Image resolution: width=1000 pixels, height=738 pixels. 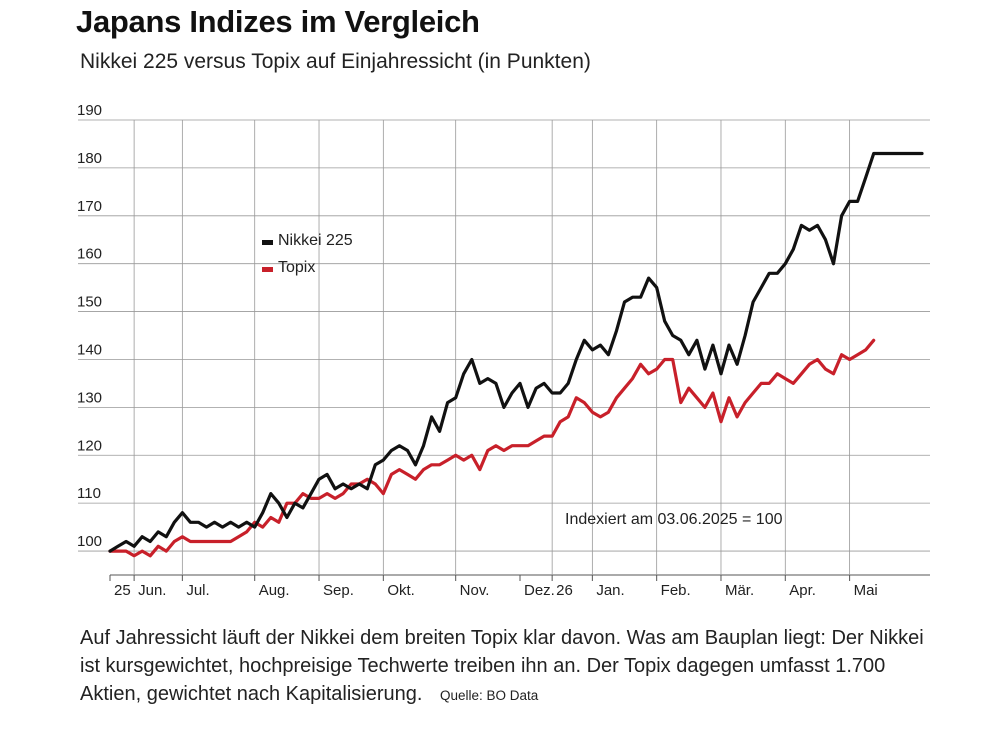 What do you see at coordinates (89, 445) in the screenshot?
I see `y-tick-label: 120` at bounding box center [89, 445].